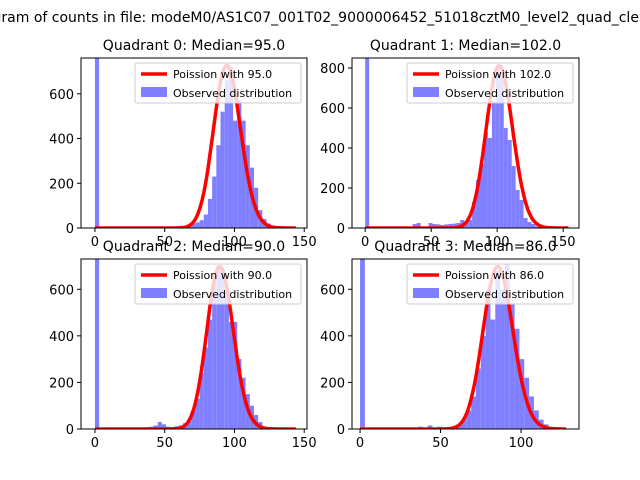  Describe the element at coordinates (498, 74) in the screenshot. I see `legend-fit-label: Poission with 102.0` at that location.